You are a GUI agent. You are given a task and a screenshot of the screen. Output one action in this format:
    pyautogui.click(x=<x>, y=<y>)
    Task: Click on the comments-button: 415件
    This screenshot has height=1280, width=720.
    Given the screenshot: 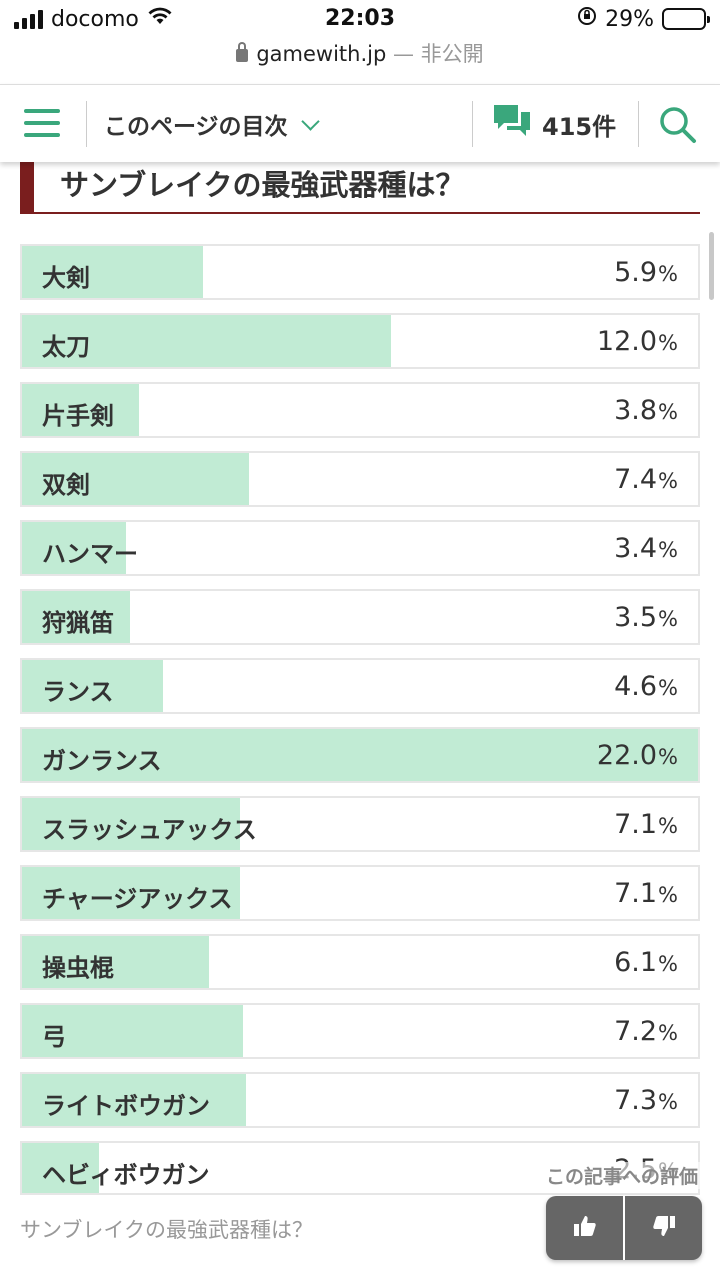 What is the action you would take?
    pyautogui.click(x=554, y=124)
    